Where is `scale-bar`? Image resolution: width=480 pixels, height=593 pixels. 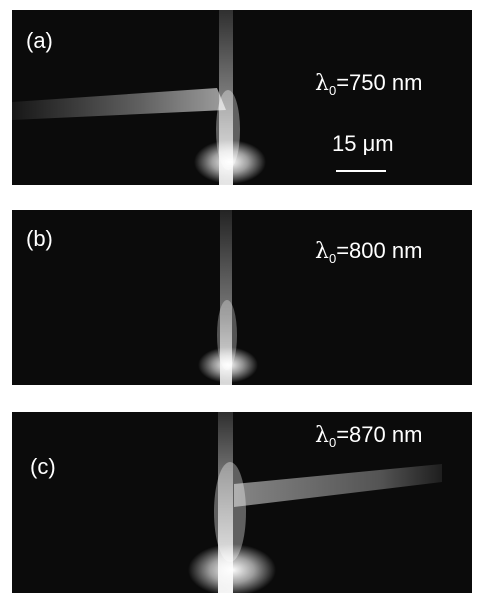 scale-bar is located at coordinates (361, 171).